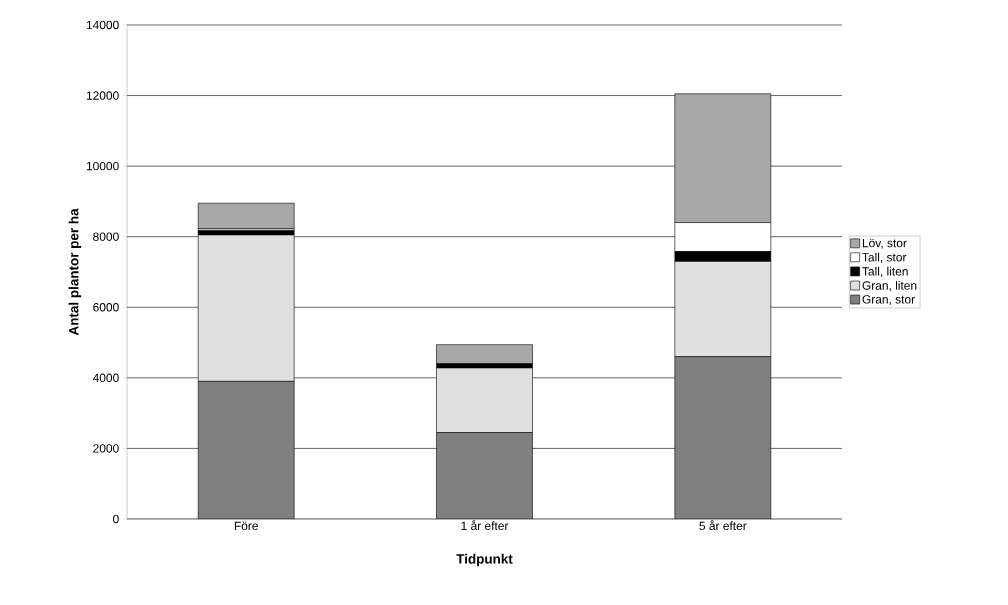 This screenshot has height=605, width=1008. I want to click on x-tick-label: 5 år efter, so click(723, 525).